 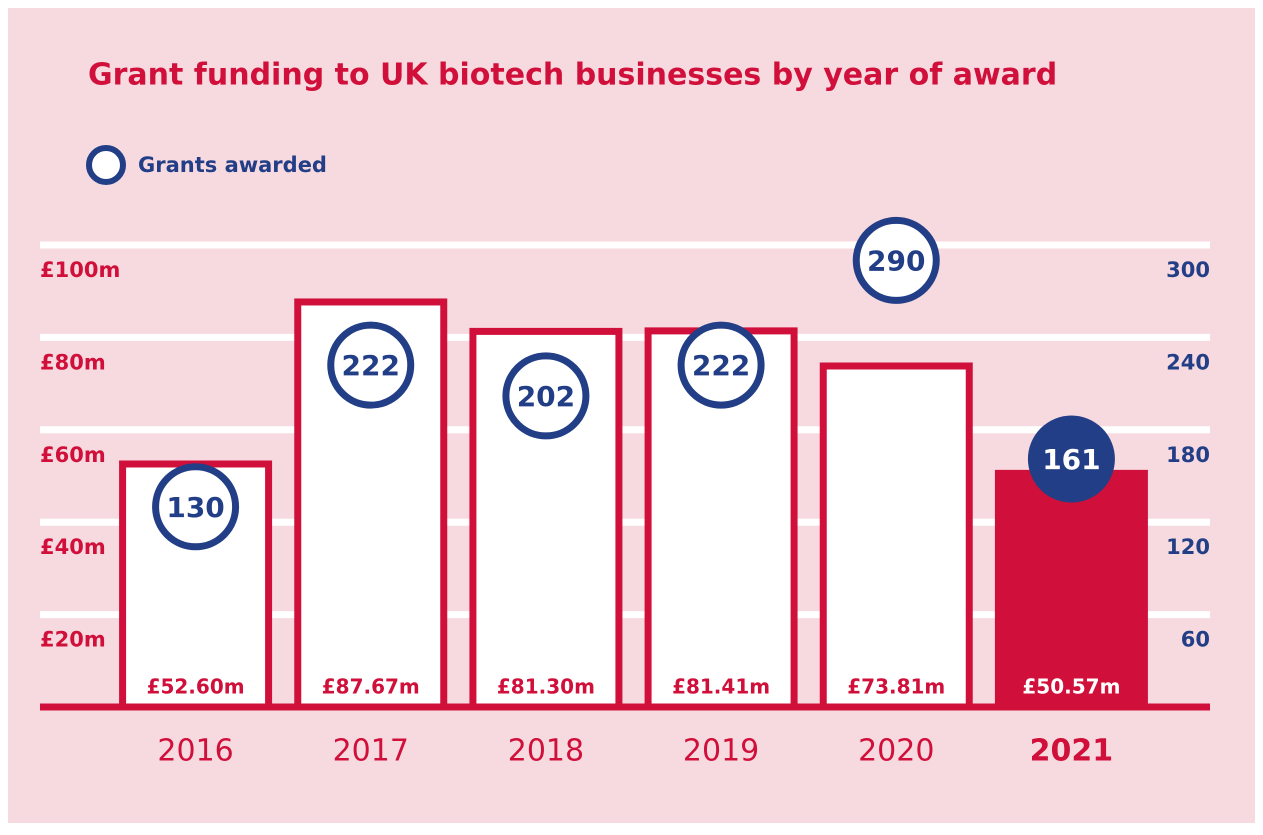 What do you see at coordinates (1195, 640) in the screenshot?
I see `y2-tick-label: 60` at bounding box center [1195, 640].